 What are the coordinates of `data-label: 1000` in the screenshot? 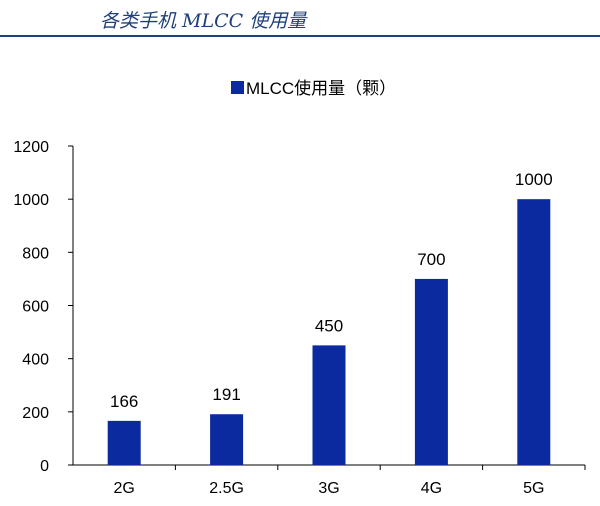 It's located at (534, 179).